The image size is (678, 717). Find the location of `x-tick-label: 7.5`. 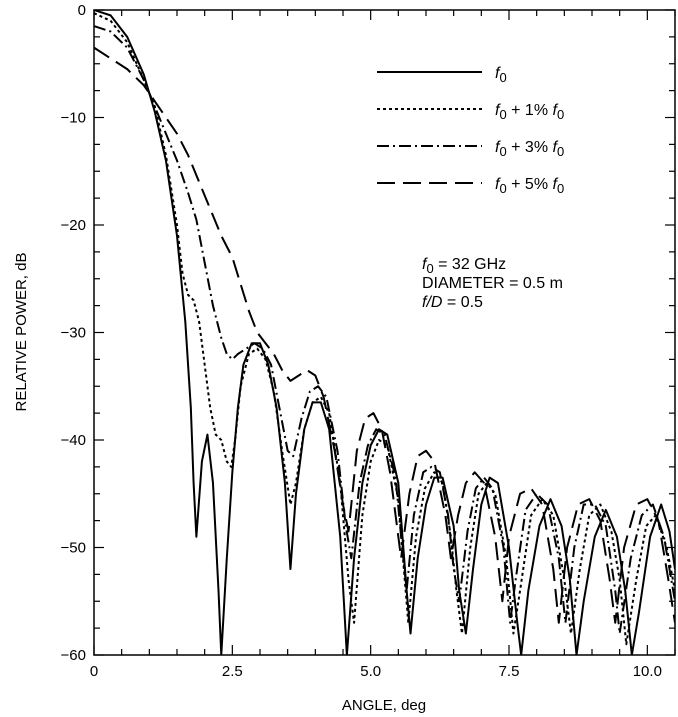

x-tick-label: 7.5 is located at coordinates (509, 671).